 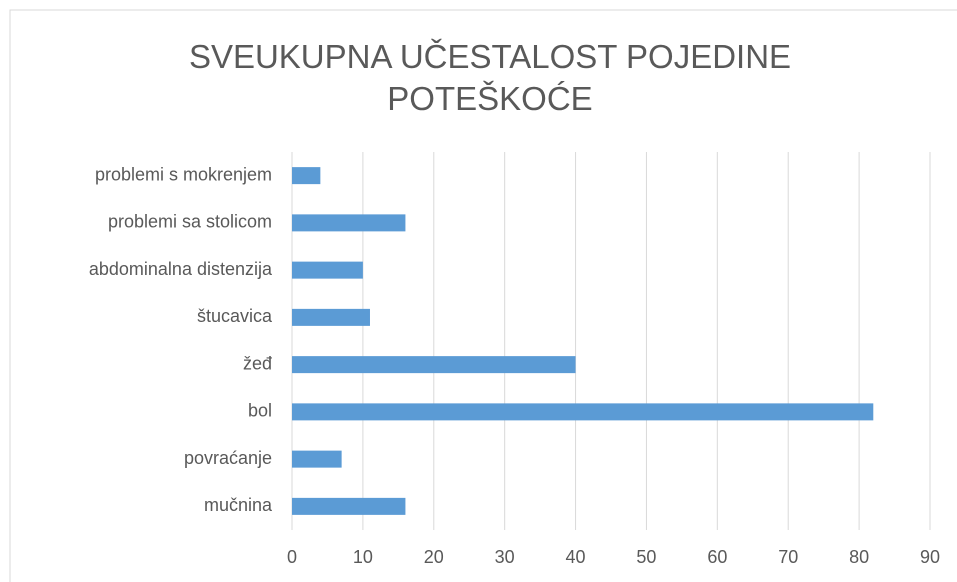 I want to click on x-tick-label: 70, so click(x=788, y=557).